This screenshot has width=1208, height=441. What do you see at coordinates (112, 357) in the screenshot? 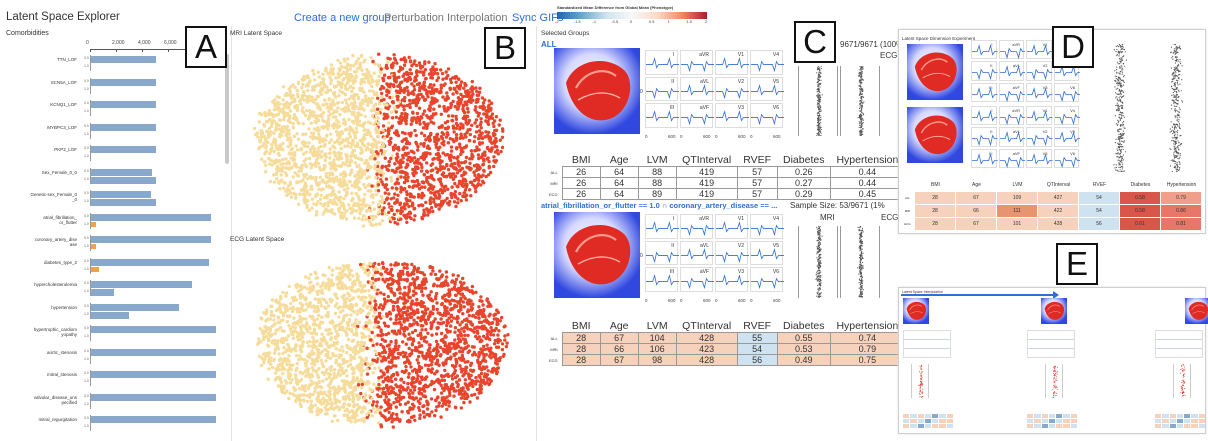
I see `comorbidity-row: aortic_stenosis 0.0 1.0` at bounding box center [112, 357].